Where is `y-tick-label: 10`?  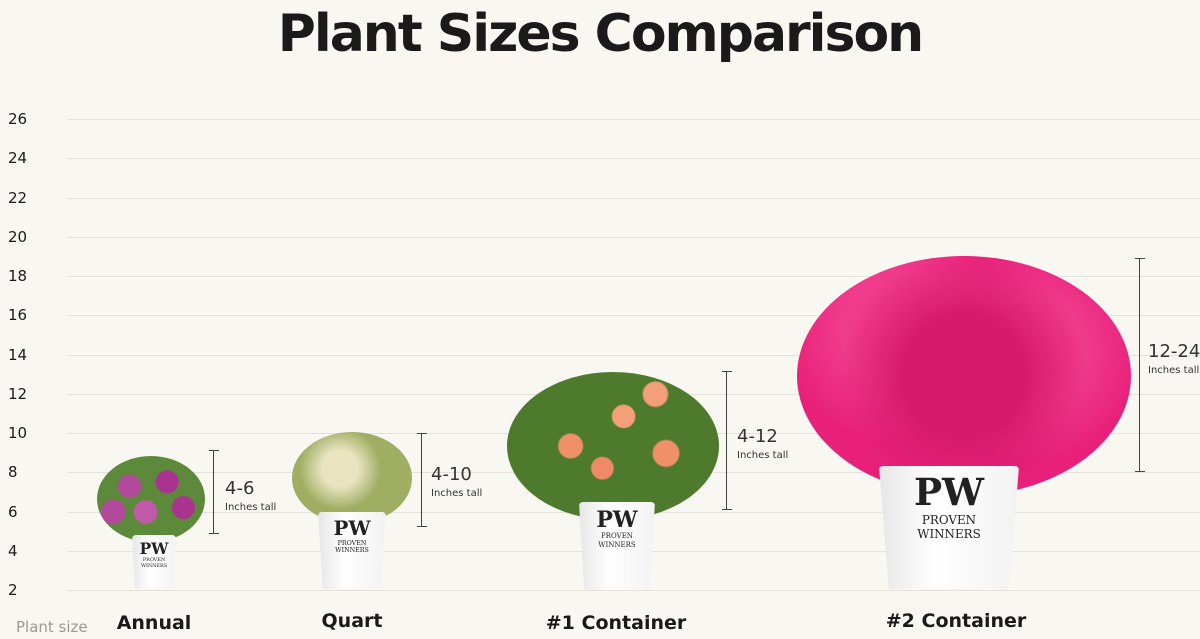
y-tick-label: 10 is located at coordinates (18, 433).